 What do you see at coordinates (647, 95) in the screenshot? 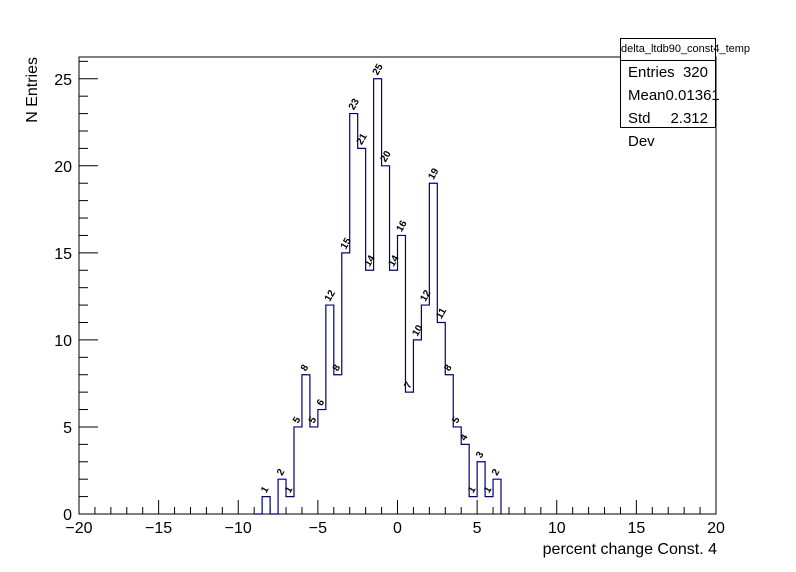
I see `stats-label: Mean` at bounding box center [647, 95].